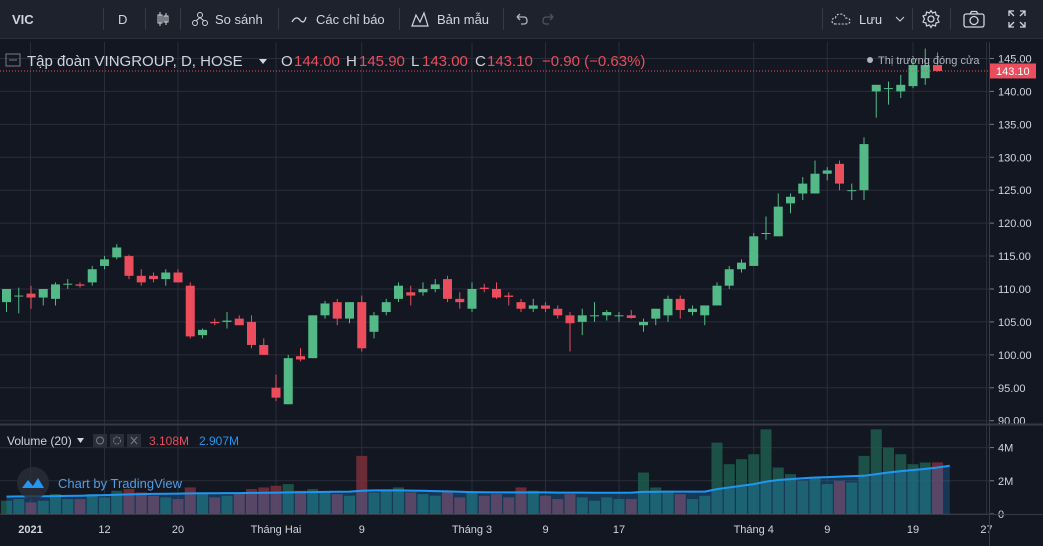 Image resolution: width=1043 pixels, height=546 pixels. What do you see at coordinates (23, 19) in the screenshot?
I see `symbol-search: VIC` at bounding box center [23, 19].